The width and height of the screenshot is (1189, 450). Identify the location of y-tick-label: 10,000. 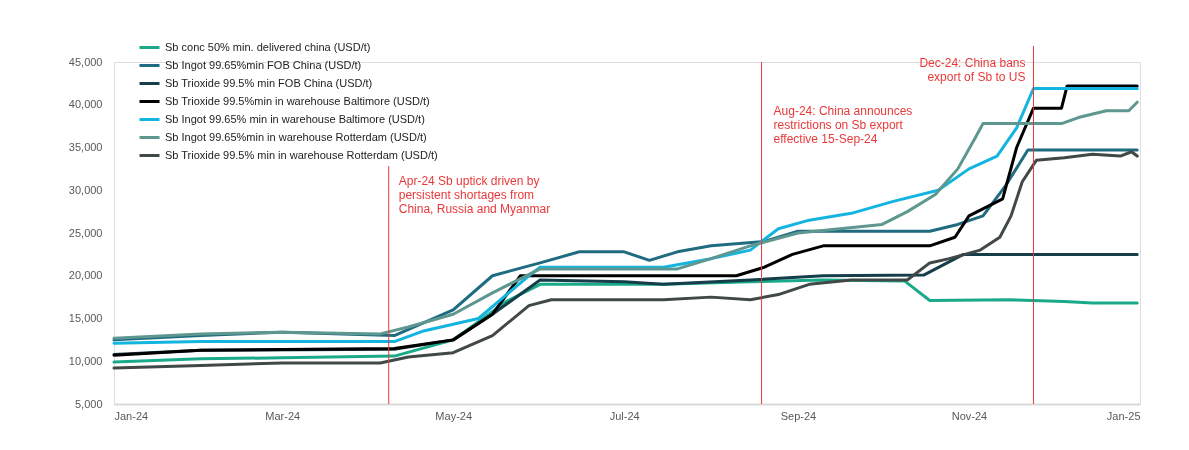
(85, 360).